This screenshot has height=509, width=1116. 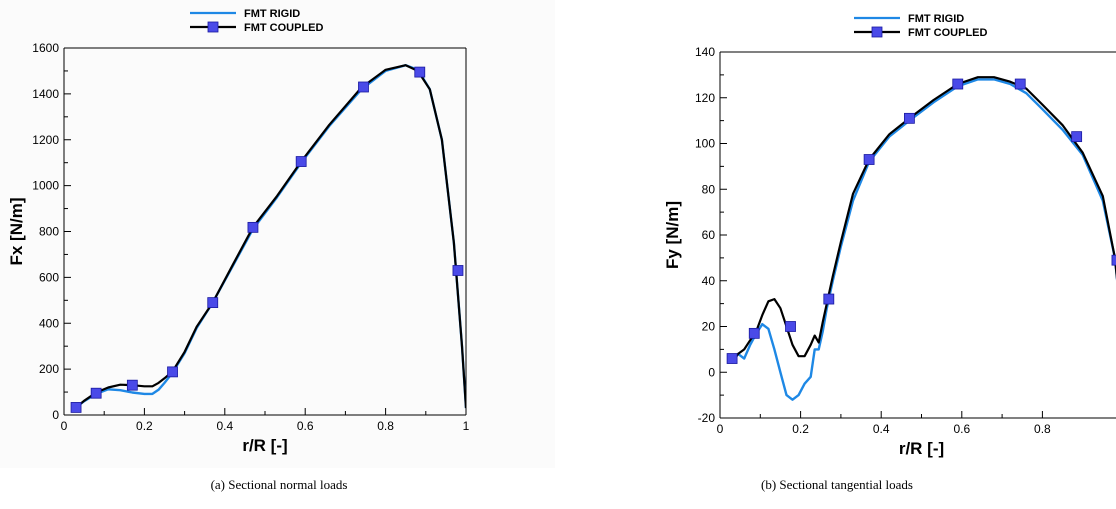 What do you see at coordinates (45, 140) in the screenshot?
I see `y-tick-label: 1200` at bounding box center [45, 140].